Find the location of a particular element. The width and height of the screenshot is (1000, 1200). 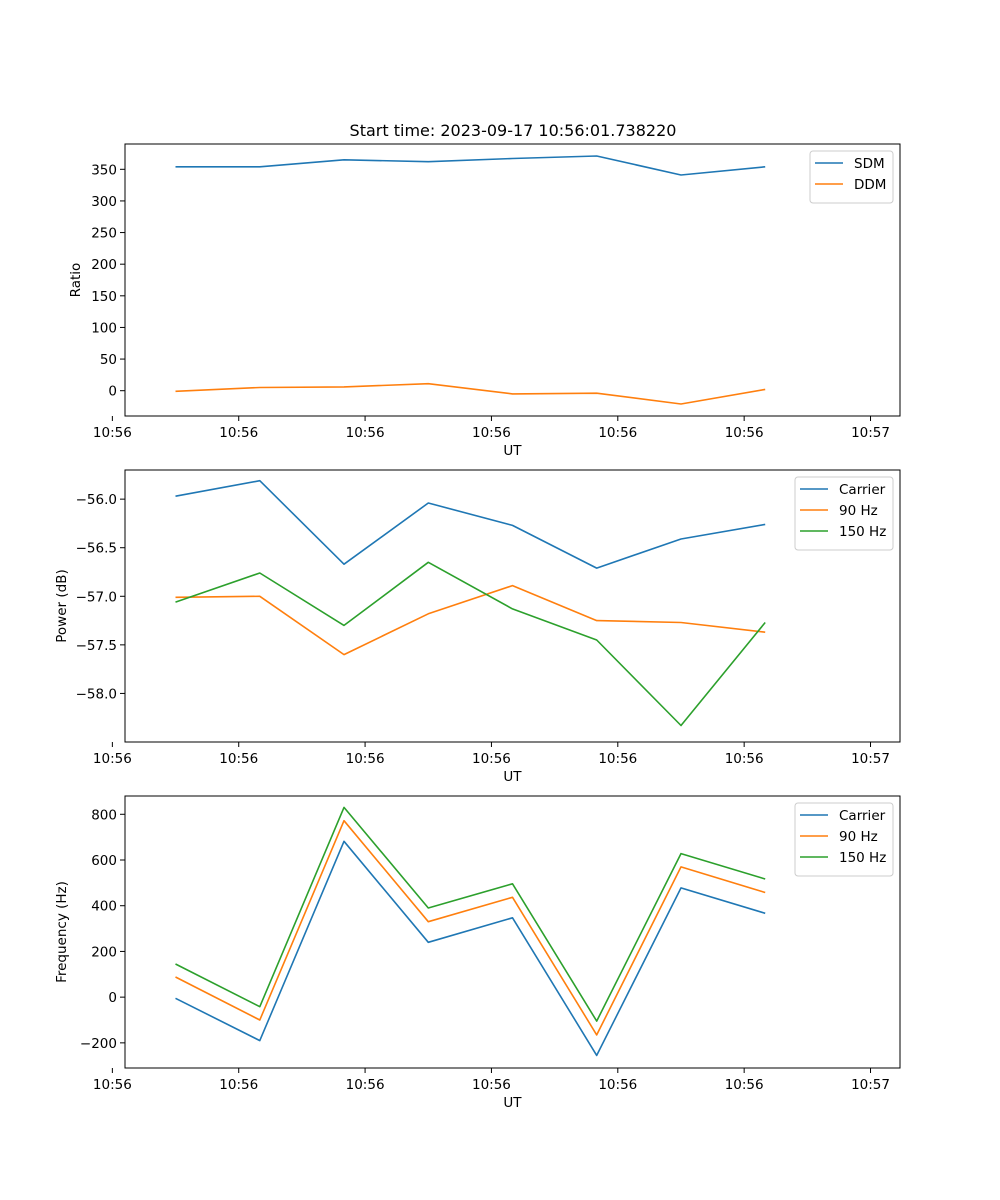

ratio-y-tick-label: 250 is located at coordinates (104, 234).